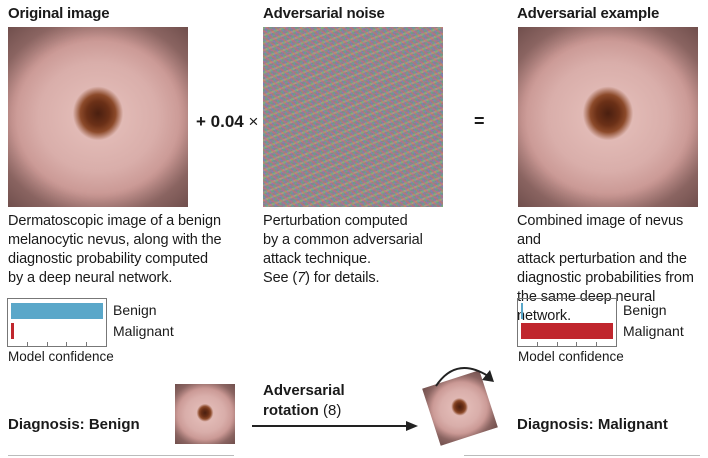 Image resolution: width=708 pixels, height=458 pixels. What do you see at coordinates (479, 121) in the screenshot?
I see `equals-sign: =` at bounding box center [479, 121].